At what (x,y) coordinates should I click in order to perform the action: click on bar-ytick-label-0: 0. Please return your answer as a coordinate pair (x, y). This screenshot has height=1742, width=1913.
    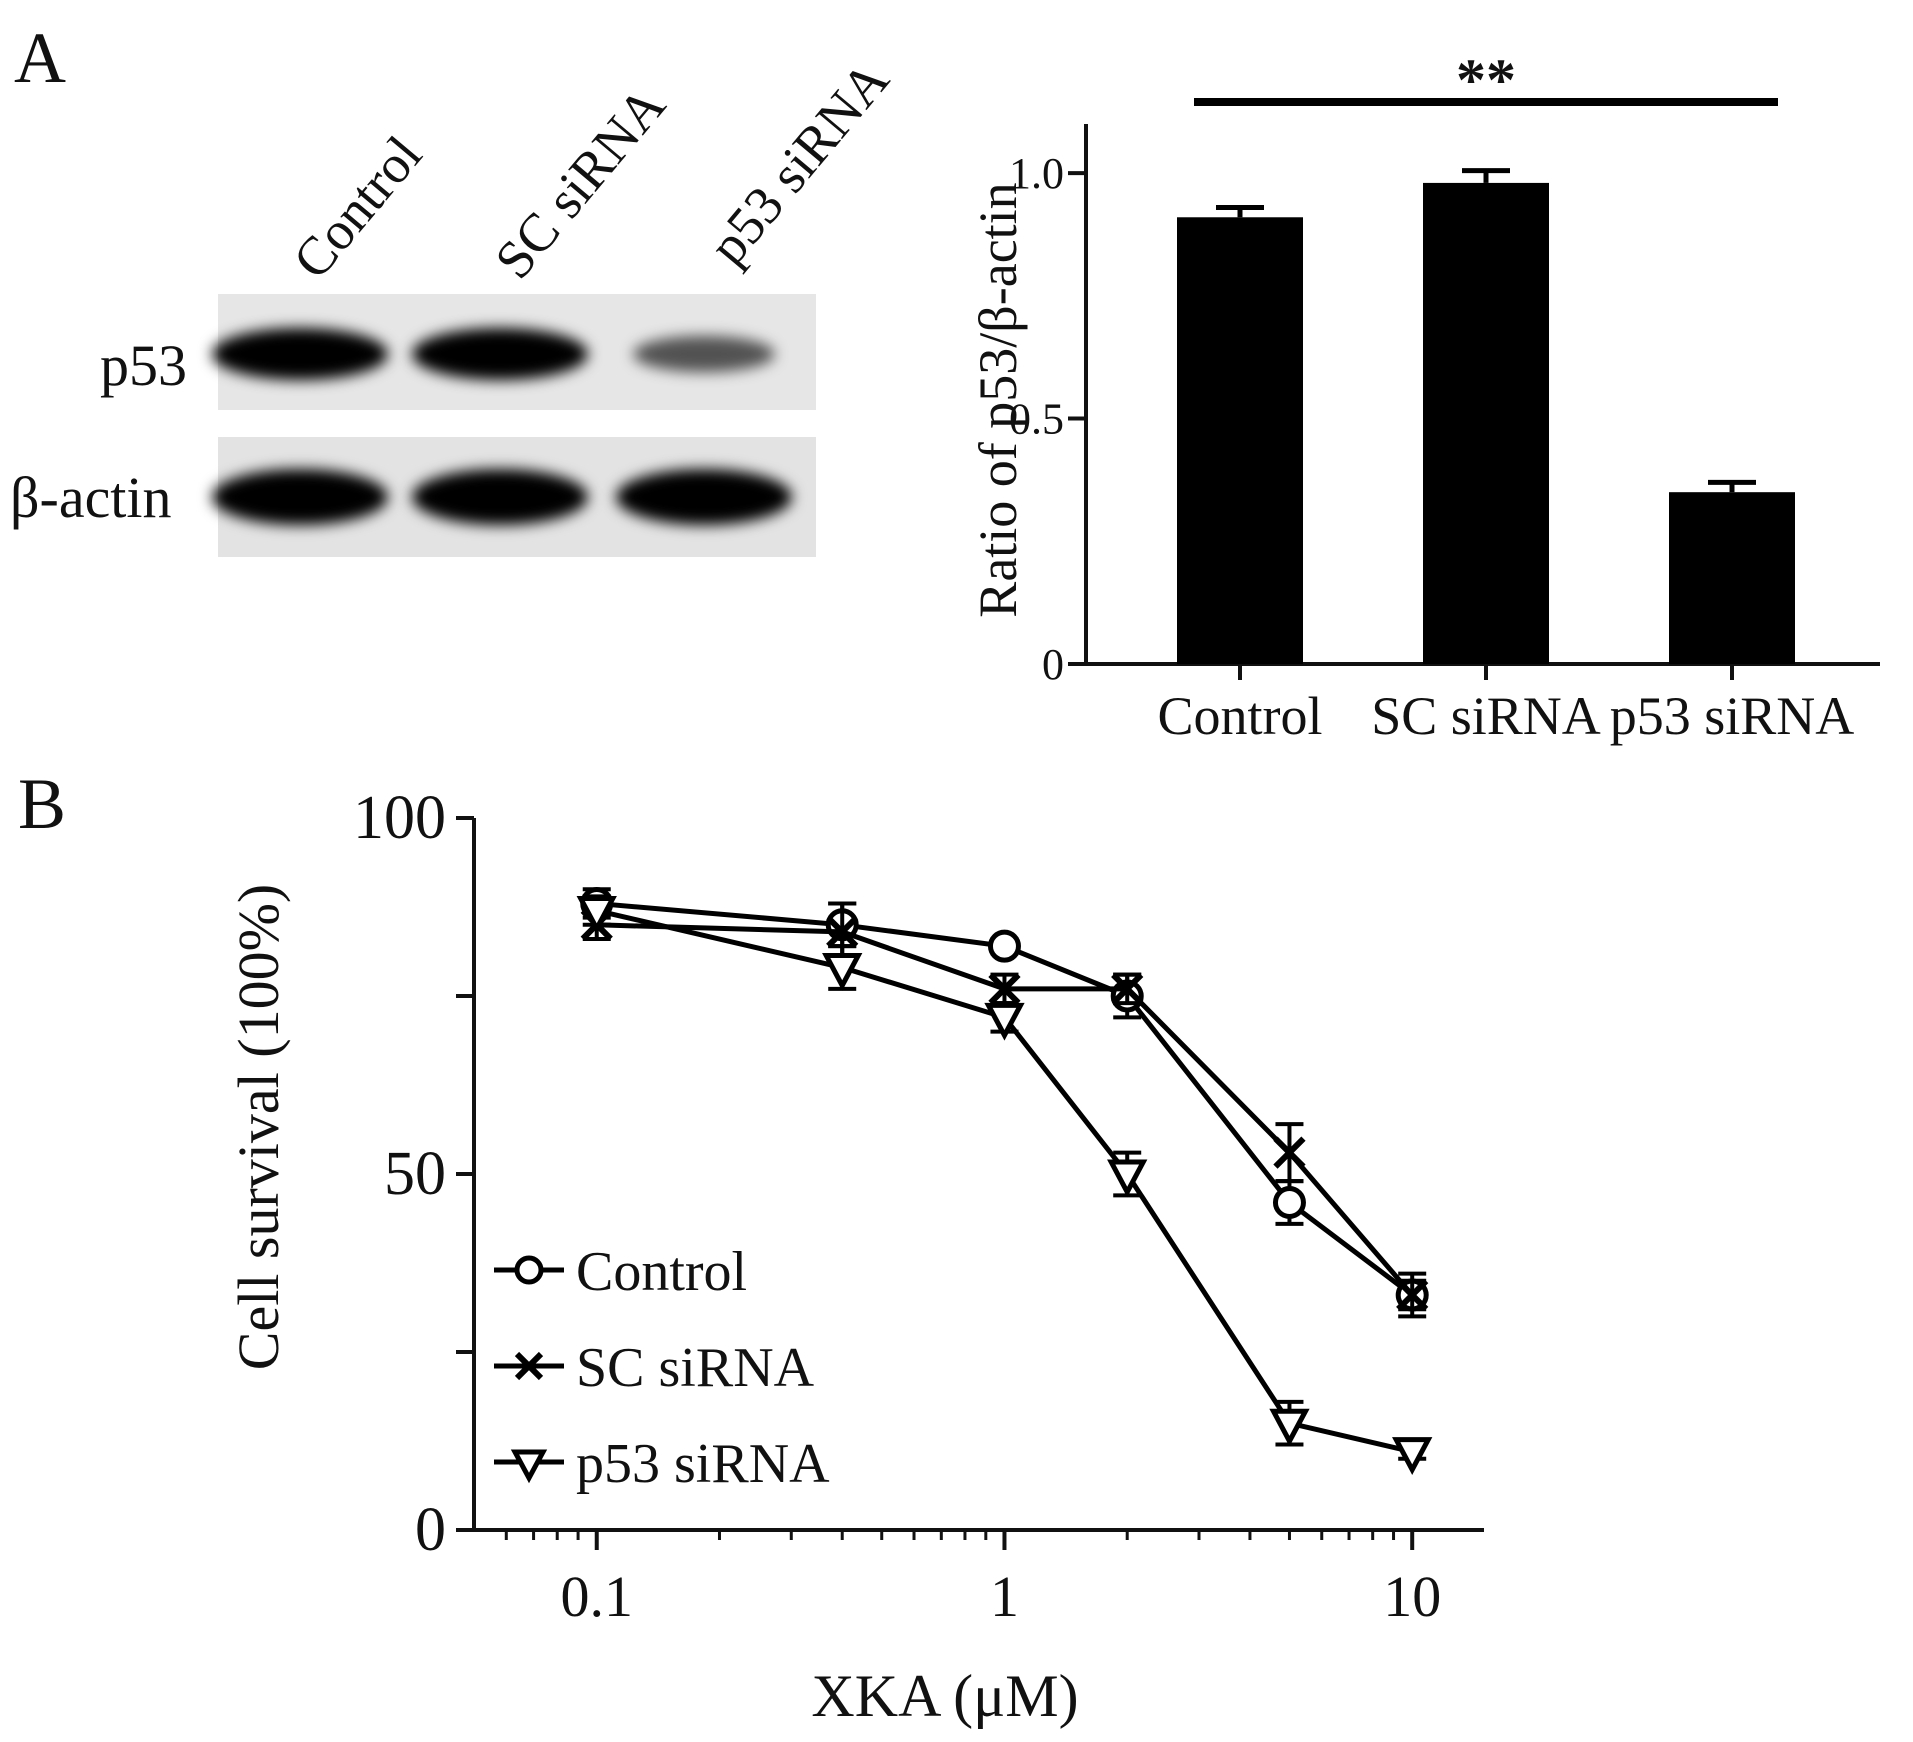
    Looking at the image, I should click on (1053, 664).